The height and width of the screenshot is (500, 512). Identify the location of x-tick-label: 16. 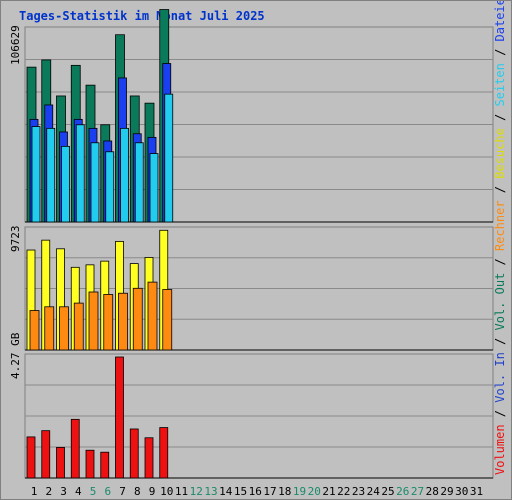
(255, 491).